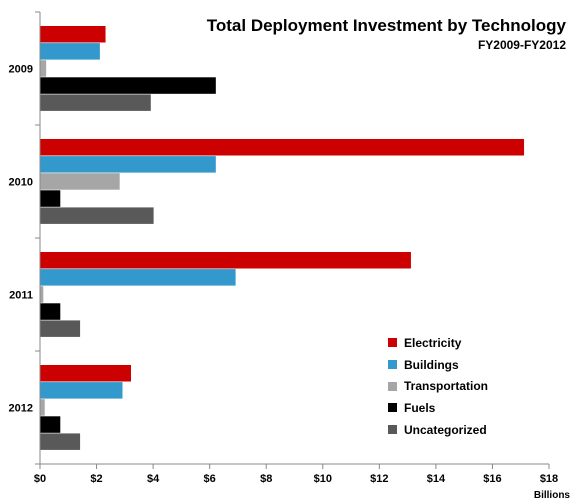 The height and width of the screenshot is (504, 578). What do you see at coordinates (50, 424) in the screenshot?
I see `bar-fuels-2012` at bounding box center [50, 424].